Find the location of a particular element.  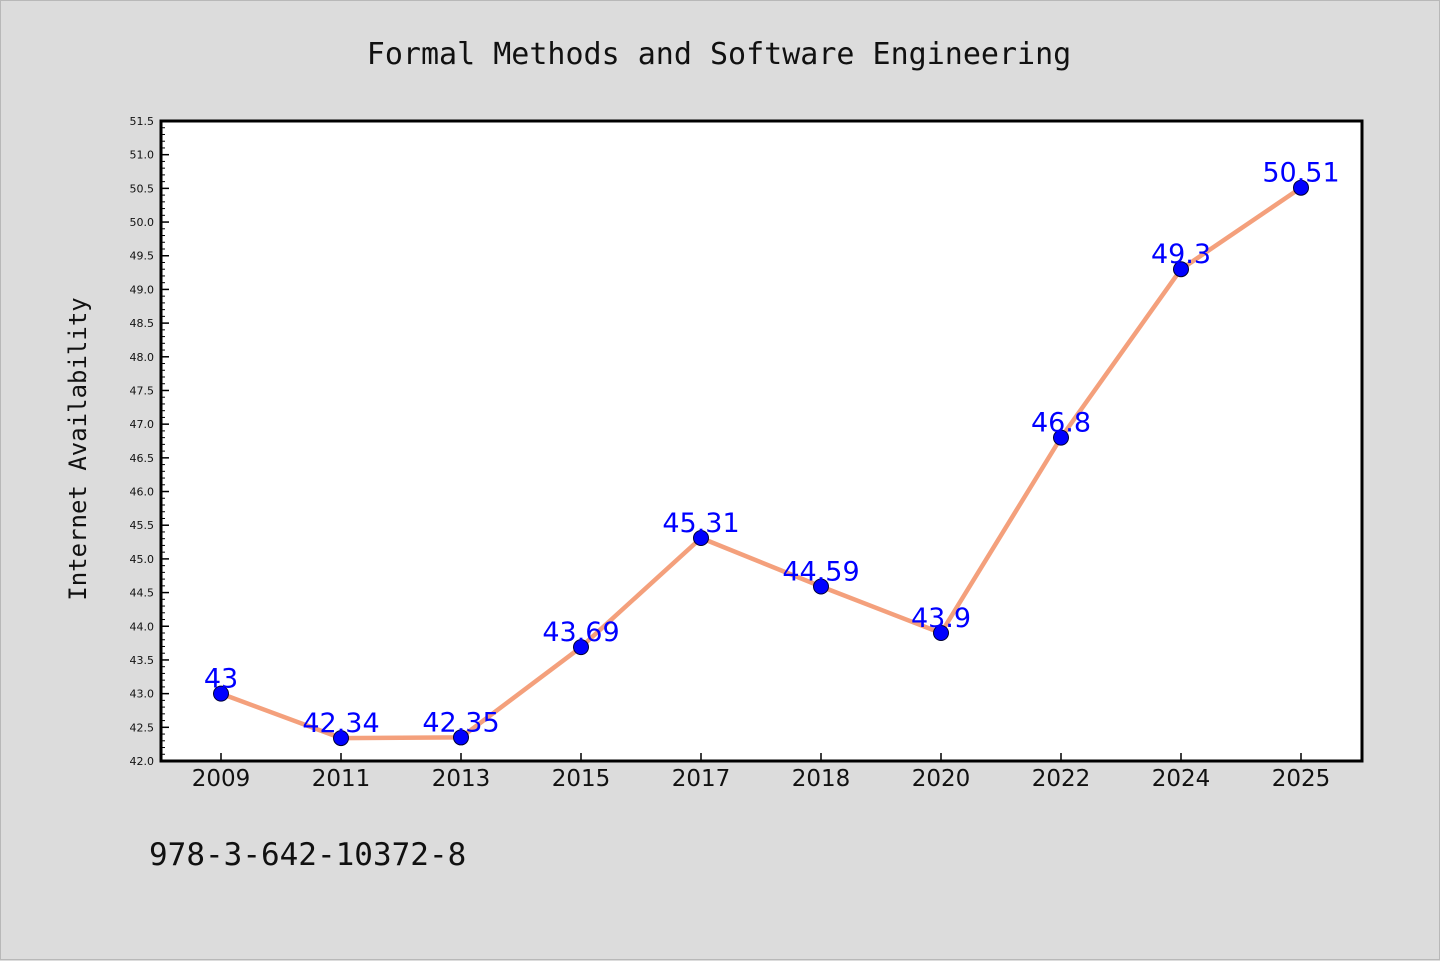

x-tick-label: 2024 is located at coordinates (1181, 779).